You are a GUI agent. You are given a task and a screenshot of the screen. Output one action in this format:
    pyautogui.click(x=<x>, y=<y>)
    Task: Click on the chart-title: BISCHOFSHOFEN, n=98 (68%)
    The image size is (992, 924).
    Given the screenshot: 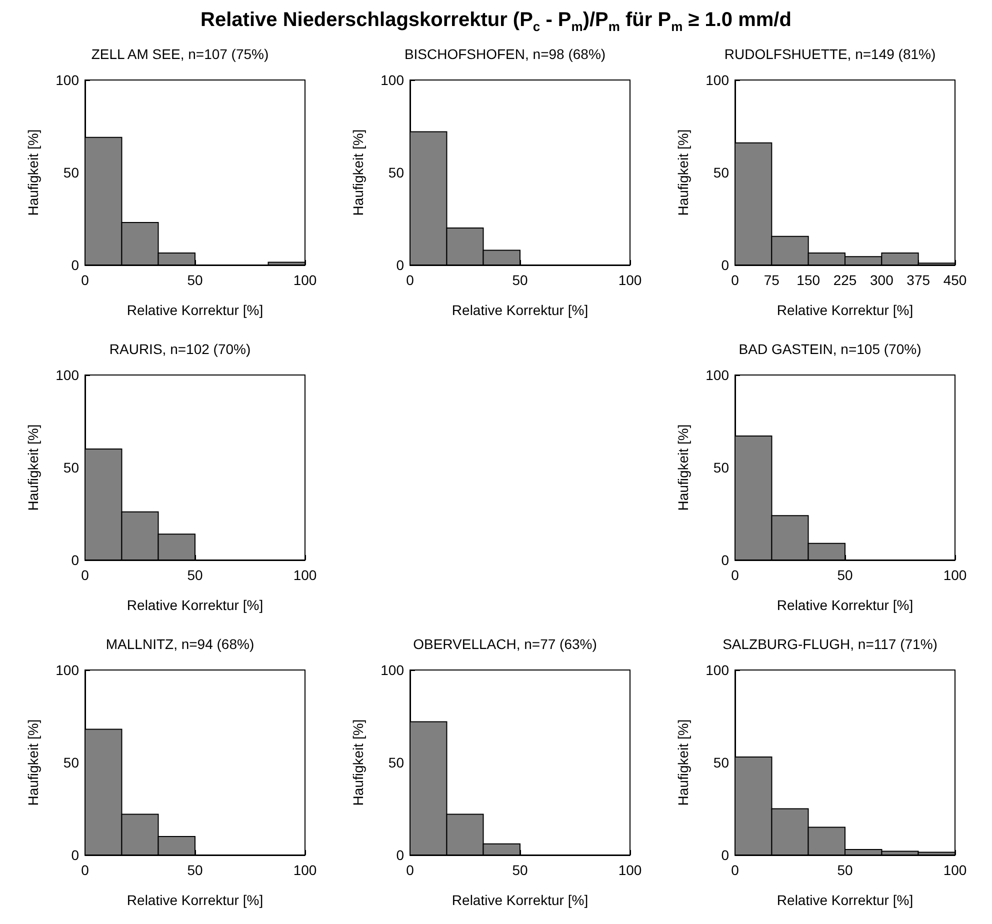 What is the action you would take?
    pyautogui.click(x=505, y=54)
    